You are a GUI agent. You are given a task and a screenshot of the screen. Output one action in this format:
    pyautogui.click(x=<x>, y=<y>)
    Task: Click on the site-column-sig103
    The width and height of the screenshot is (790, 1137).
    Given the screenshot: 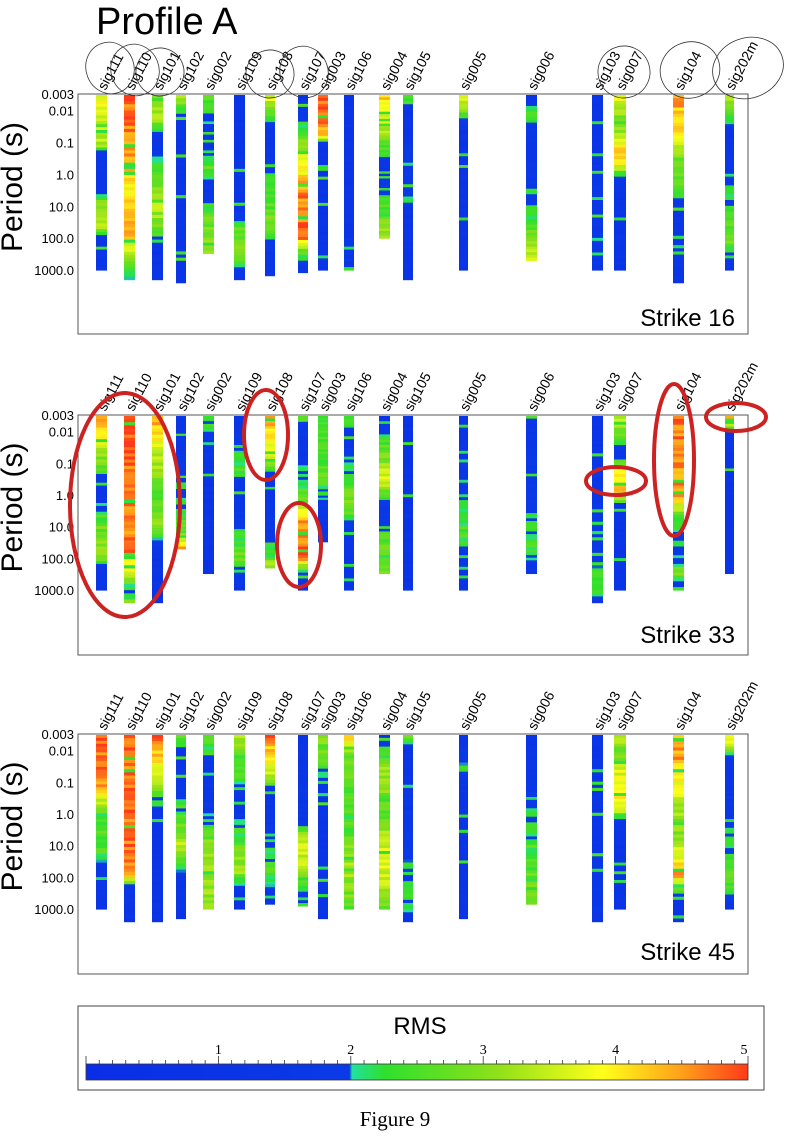 What is the action you would take?
    pyautogui.click(x=597, y=510)
    